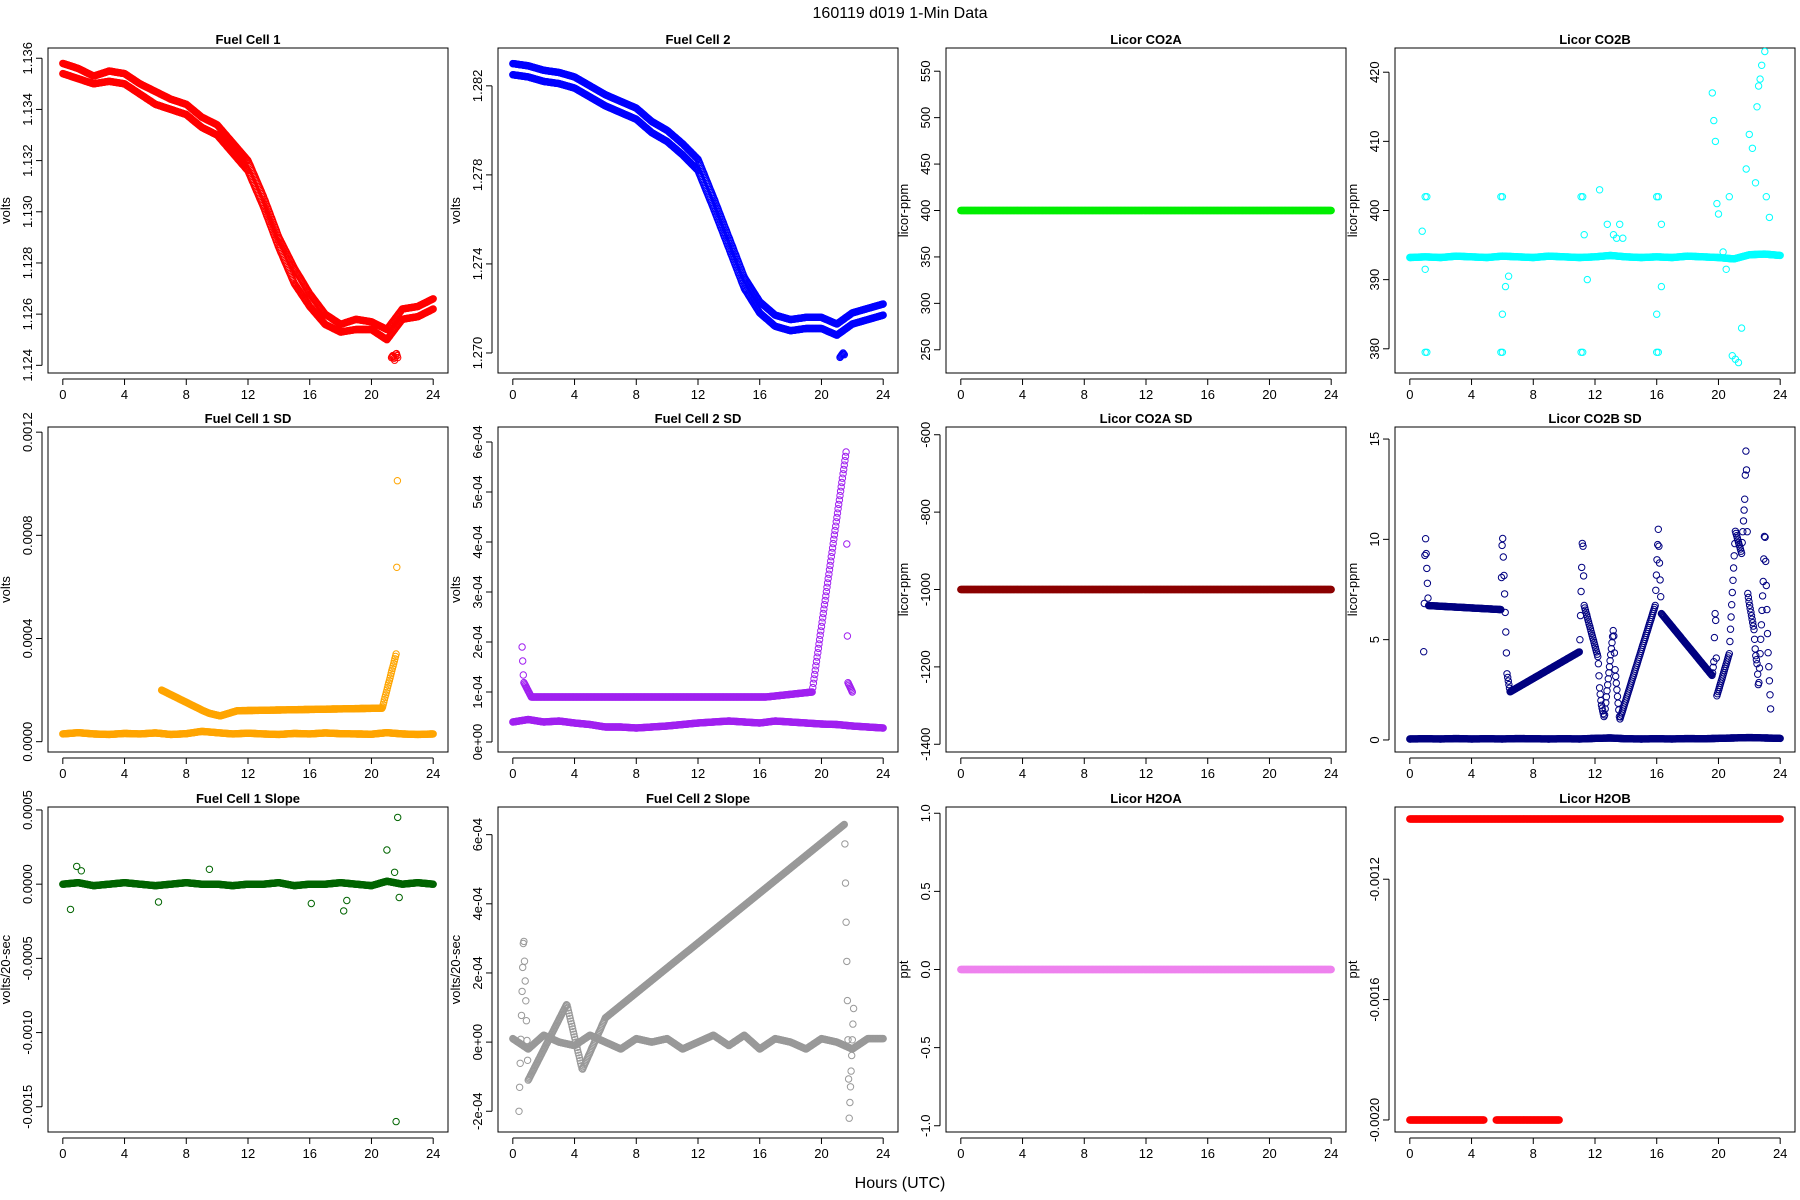 Image resolution: width=1800 pixels, height=1200 pixels. What do you see at coordinates (477, 264) in the screenshot?
I see `y-tick-label: 1.274` at bounding box center [477, 264].